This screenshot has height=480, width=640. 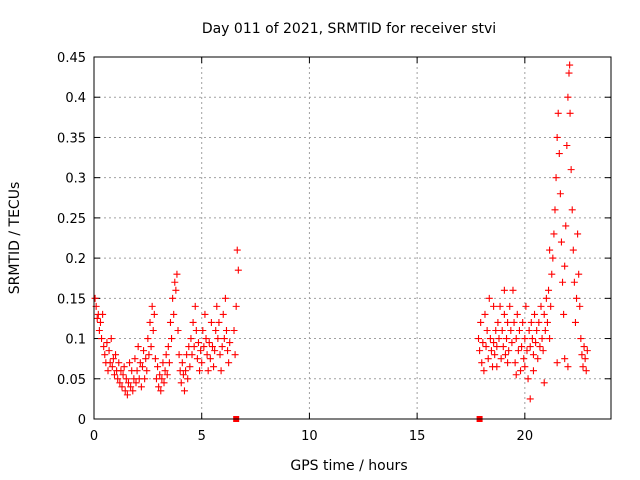 What do you see at coordinates (71, 299) in the screenshot?
I see `y-tick-label: 0.15` at bounding box center [71, 299].